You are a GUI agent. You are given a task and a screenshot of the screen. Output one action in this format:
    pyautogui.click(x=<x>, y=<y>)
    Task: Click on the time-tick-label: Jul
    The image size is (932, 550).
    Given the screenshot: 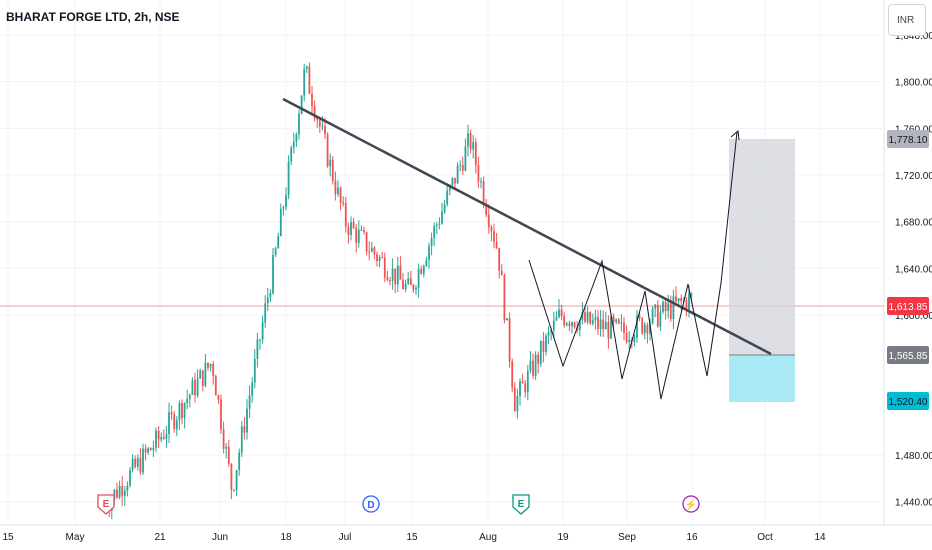 What is the action you would take?
    pyautogui.click(x=345, y=537)
    